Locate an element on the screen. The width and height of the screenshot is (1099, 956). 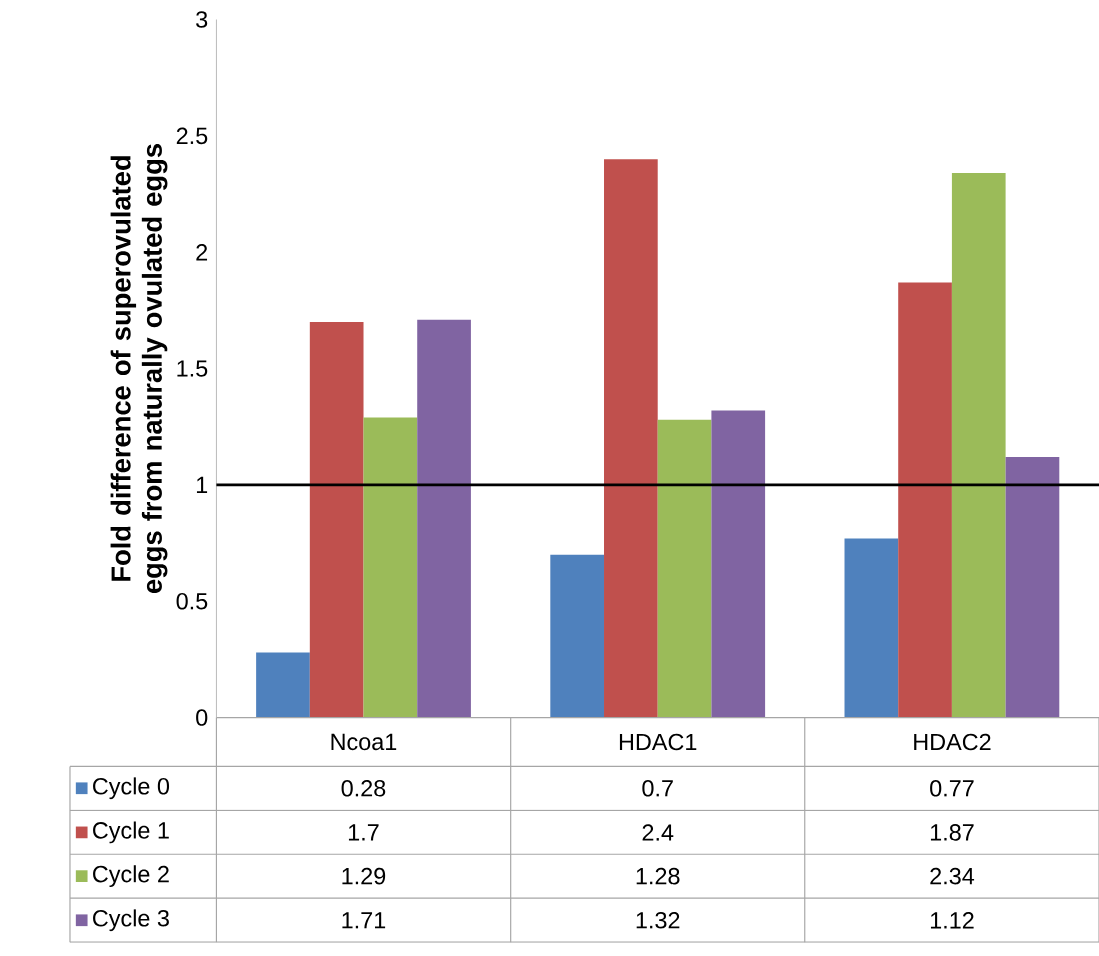
x-tick-label: HDAC1 is located at coordinates (658, 742).